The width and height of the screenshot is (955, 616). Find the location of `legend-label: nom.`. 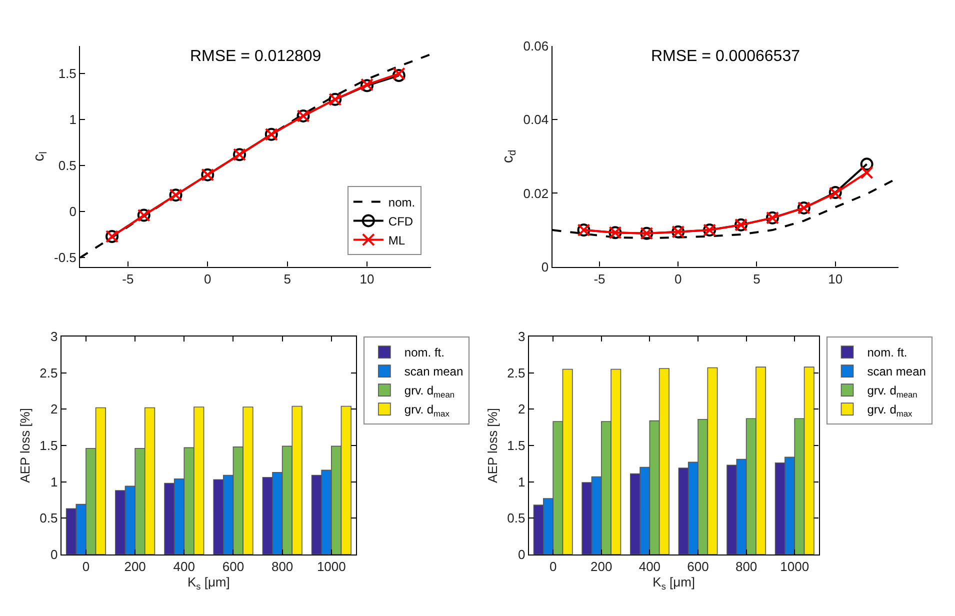

legend-label: nom. is located at coordinates (402, 202).